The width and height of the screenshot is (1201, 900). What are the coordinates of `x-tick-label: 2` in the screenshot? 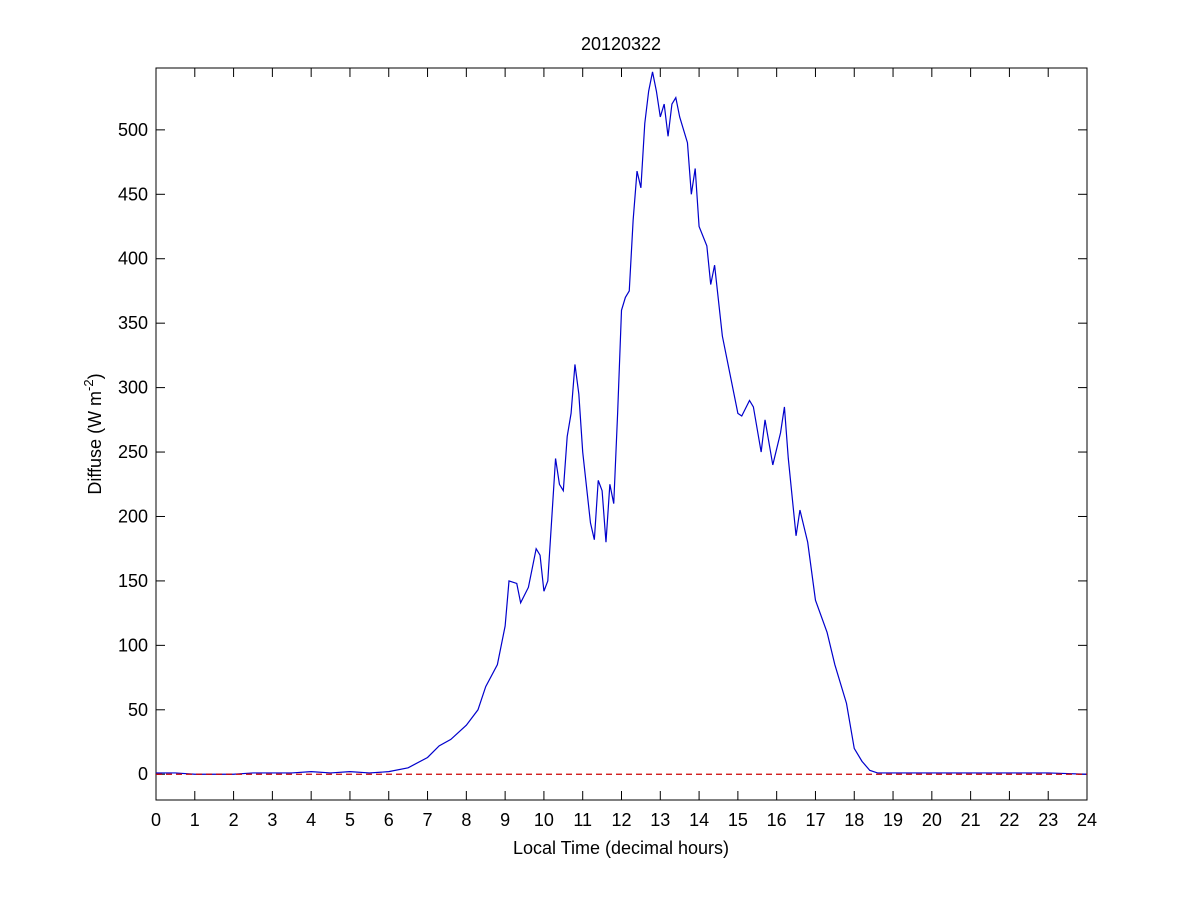 It's located at (234, 820).